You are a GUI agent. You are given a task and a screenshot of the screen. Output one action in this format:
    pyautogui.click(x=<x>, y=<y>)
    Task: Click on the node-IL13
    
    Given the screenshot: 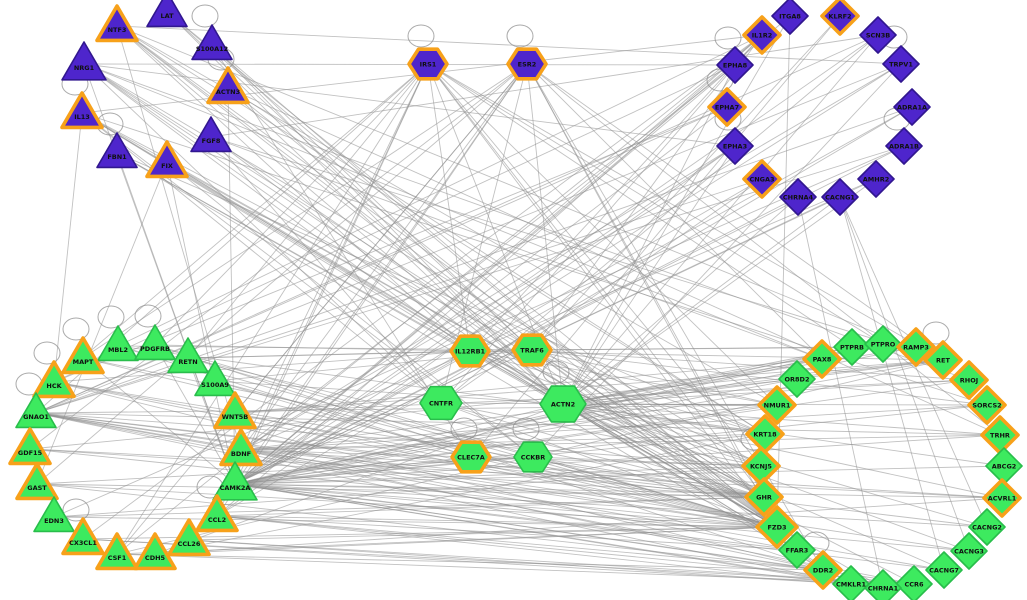 What is the action you would take?
    pyautogui.click(x=82, y=110)
    